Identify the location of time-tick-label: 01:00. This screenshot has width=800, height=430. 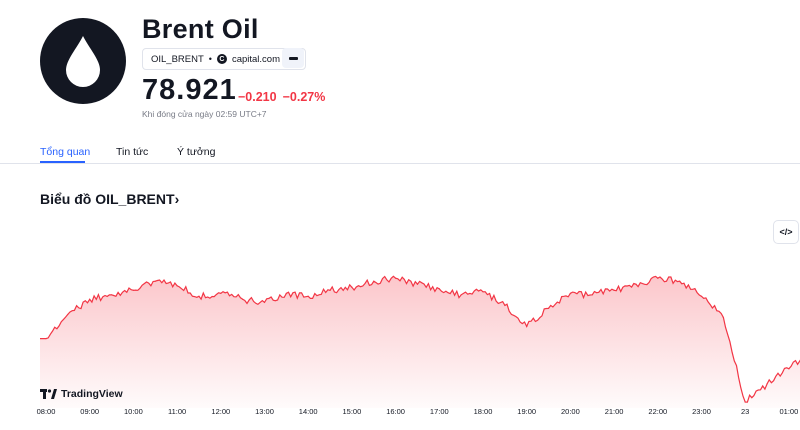
(789, 411).